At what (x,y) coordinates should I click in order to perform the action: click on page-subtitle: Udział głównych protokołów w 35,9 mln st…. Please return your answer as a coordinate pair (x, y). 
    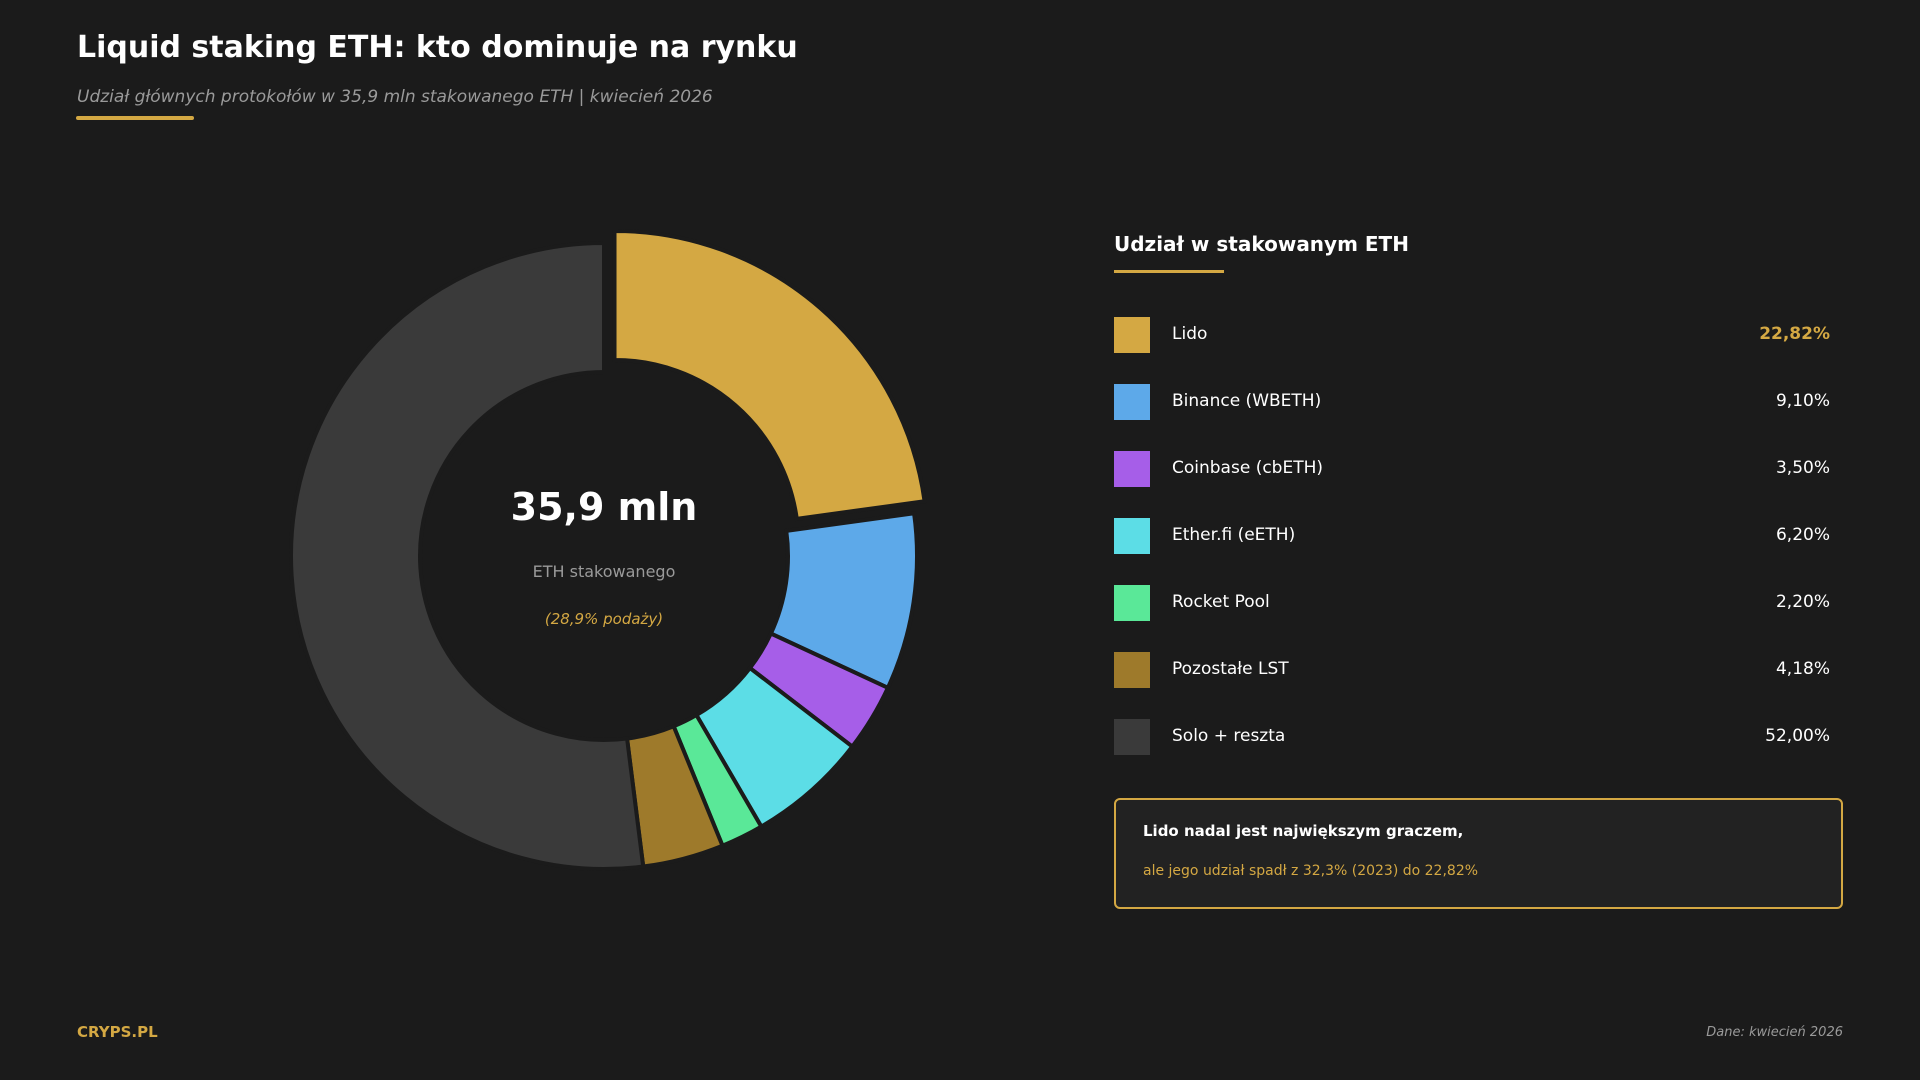
    Looking at the image, I should click on (395, 97).